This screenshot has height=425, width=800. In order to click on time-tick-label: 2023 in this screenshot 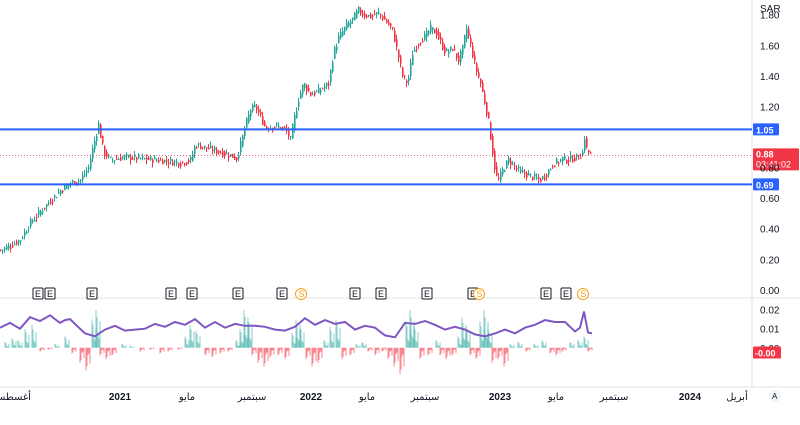, I will do `click(500, 397)`.